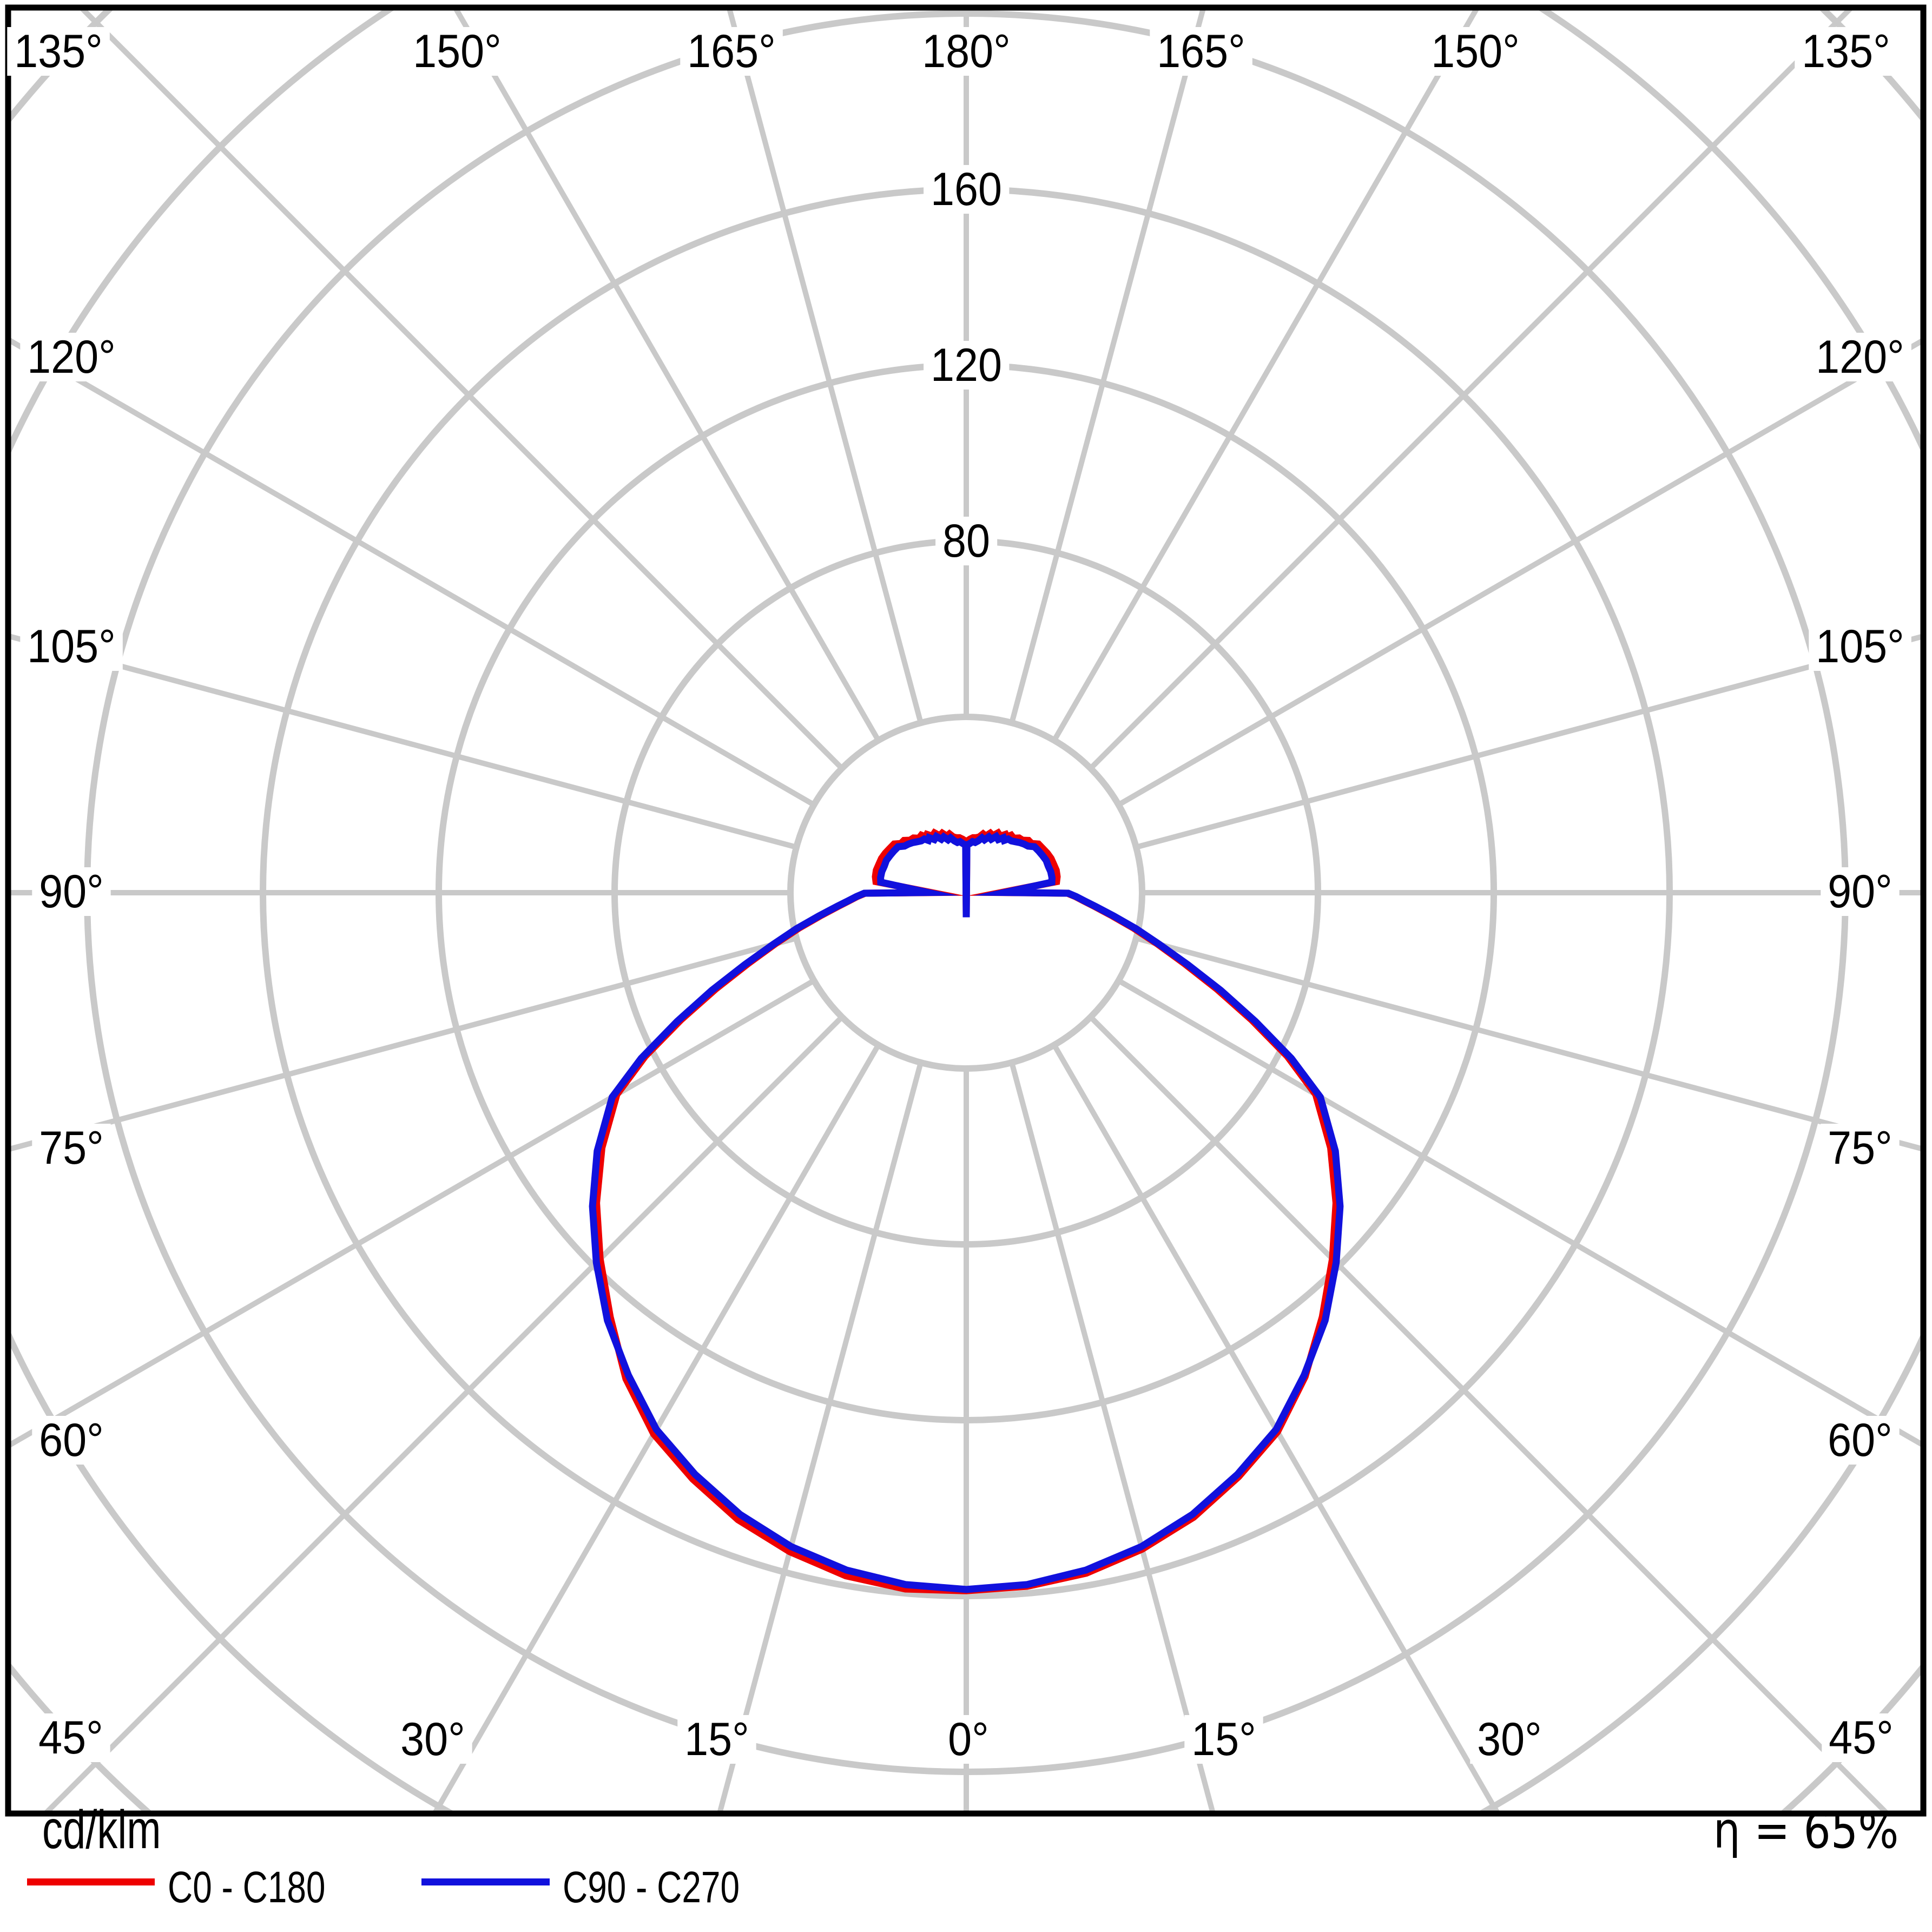  What do you see at coordinates (91, 1881) in the screenshot?
I see `legend-line-c0-c180-icon` at bounding box center [91, 1881].